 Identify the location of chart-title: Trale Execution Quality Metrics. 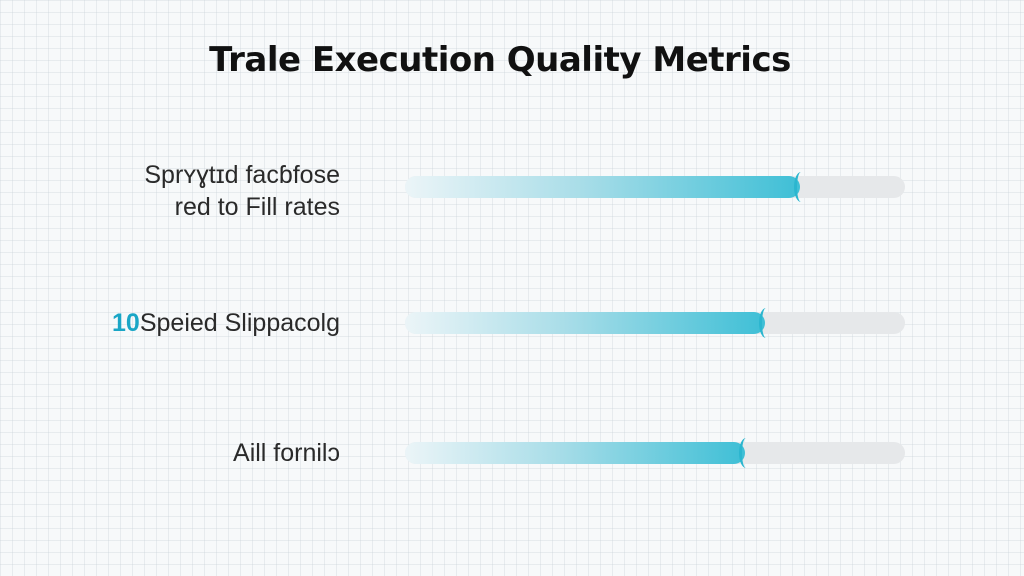
(500, 60).